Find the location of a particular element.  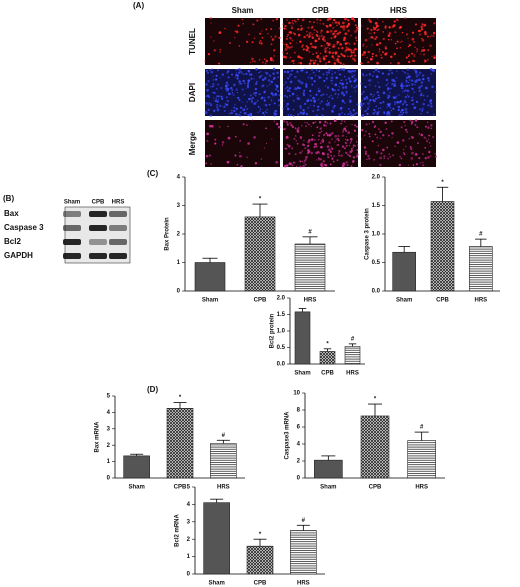

y-axis-label: Bcl2 mRNA is located at coordinates (178, 530).